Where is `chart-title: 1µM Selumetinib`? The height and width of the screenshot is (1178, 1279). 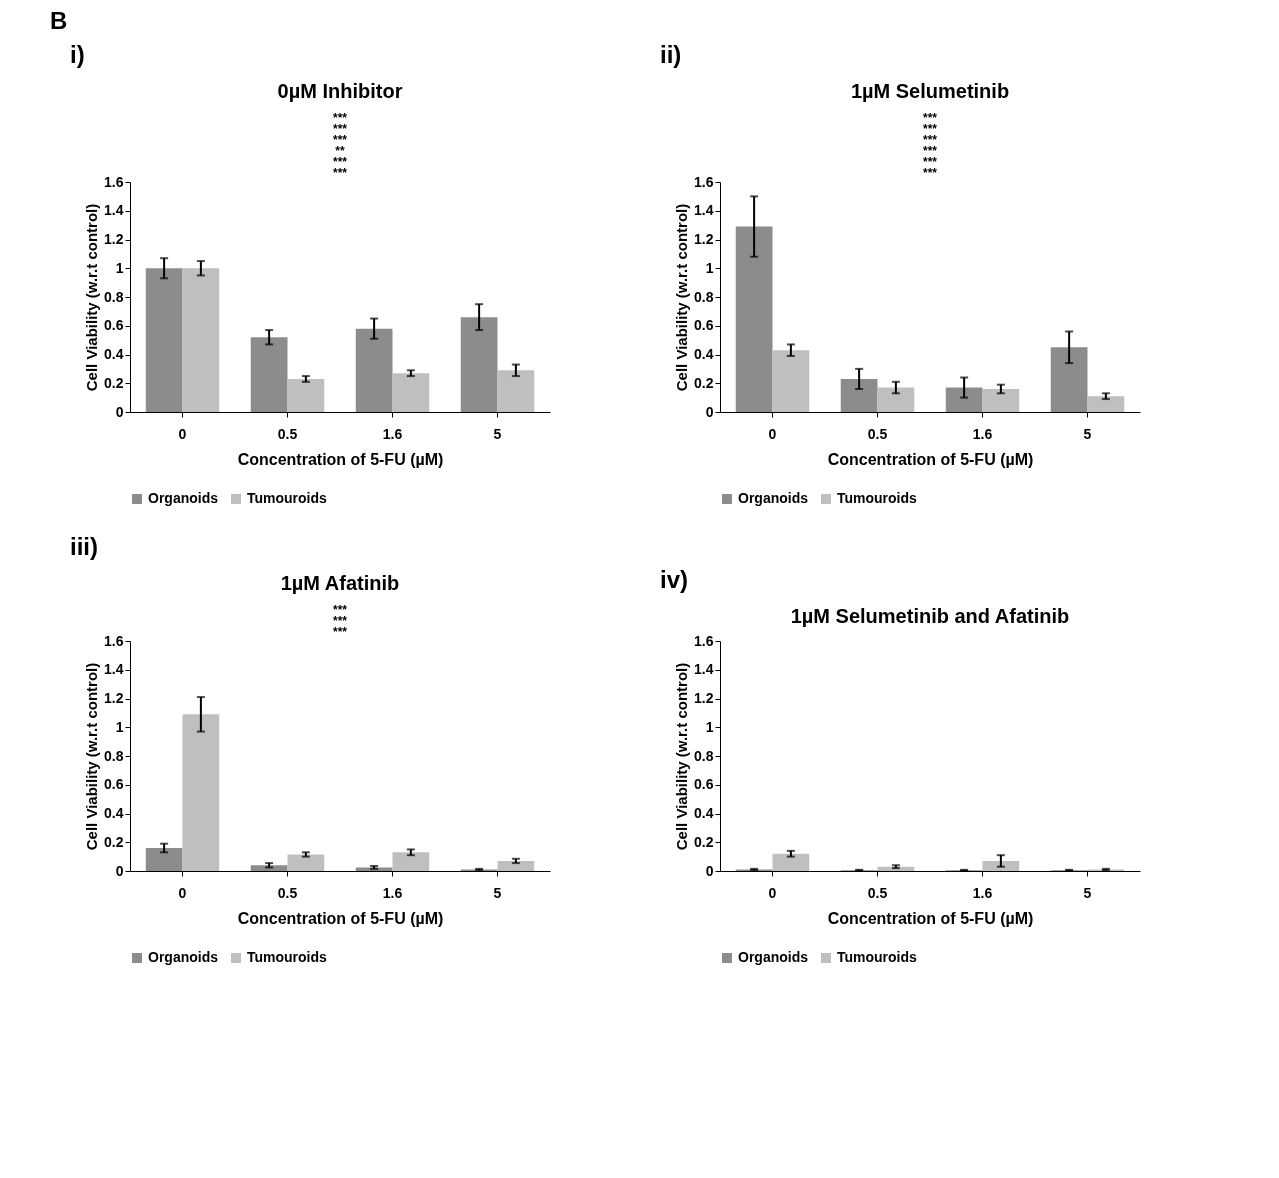
chart-title: 1µM Selumetinib is located at coordinates (930, 91).